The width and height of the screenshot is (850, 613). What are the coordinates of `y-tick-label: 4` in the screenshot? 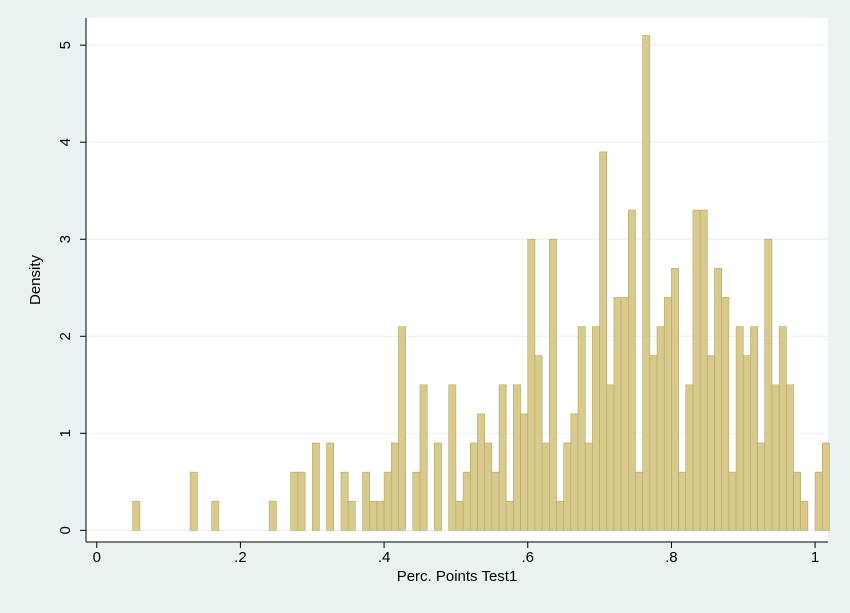 It's located at (65, 142).